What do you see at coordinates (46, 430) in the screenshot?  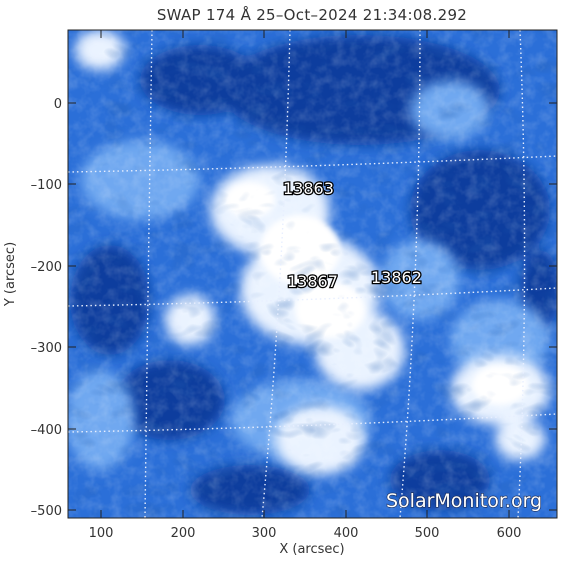 I see `y-tick-label: –400` at bounding box center [46, 430].